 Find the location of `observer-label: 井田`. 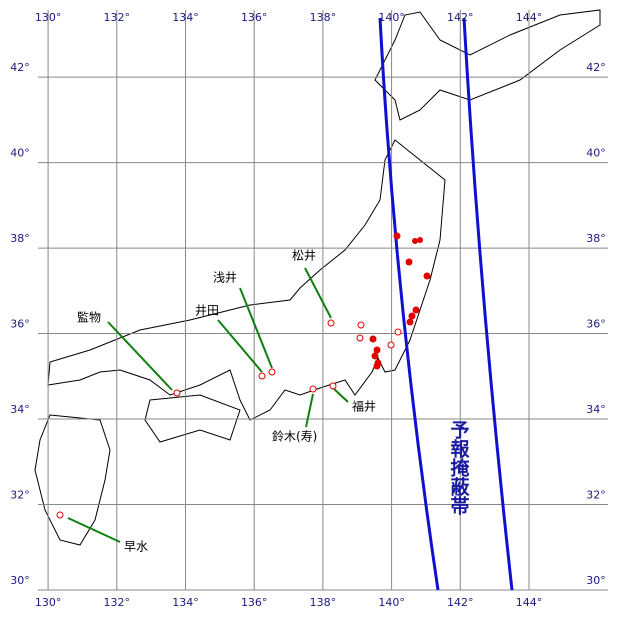

observer-label: 井田 is located at coordinates (207, 311).